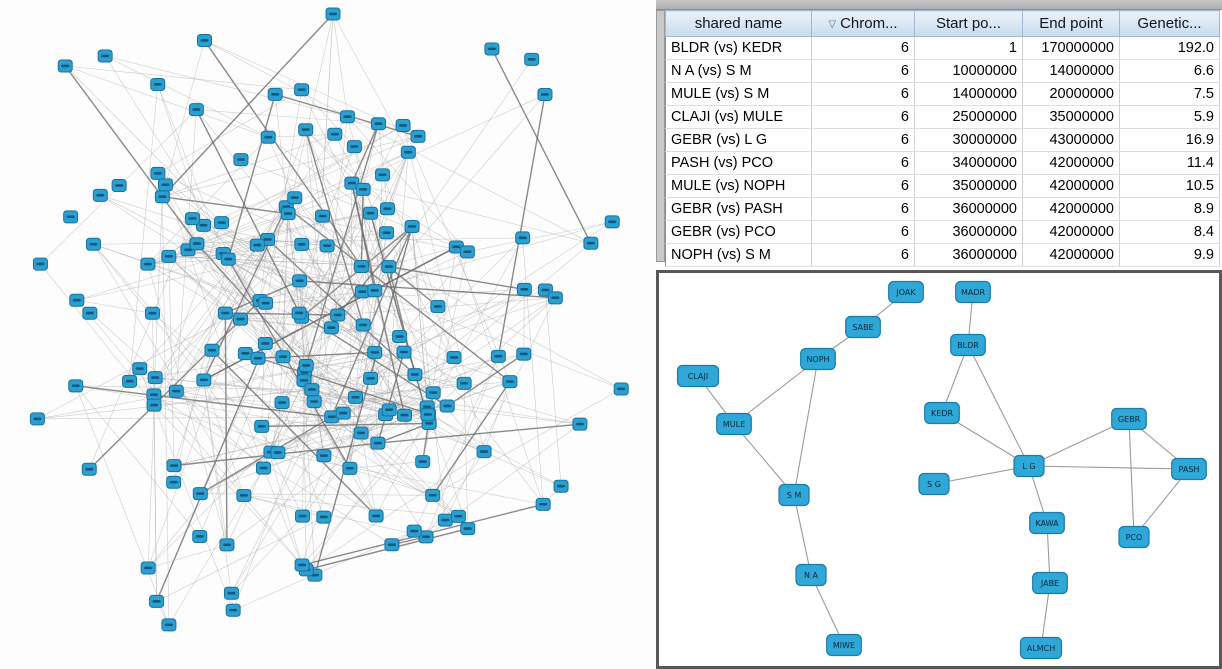 This screenshot has height=669, width=1222. Describe the element at coordinates (942, 71) in the screenshot. I see `table-row: N A (vs) S M 6 10000000 14000000 6.6` at that location.